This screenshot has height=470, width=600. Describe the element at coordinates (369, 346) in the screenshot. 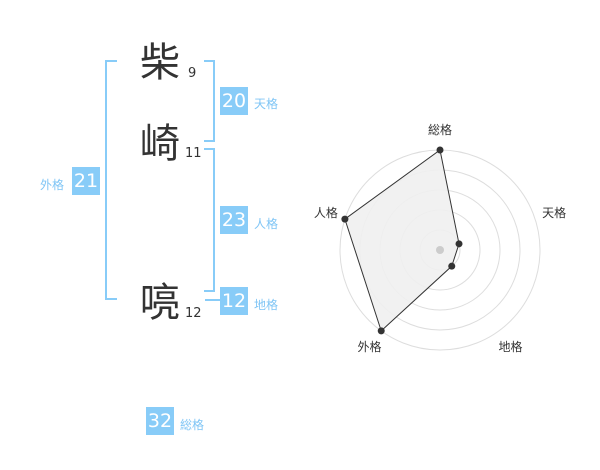

I see `radar-axis-label: 外格` at that location.